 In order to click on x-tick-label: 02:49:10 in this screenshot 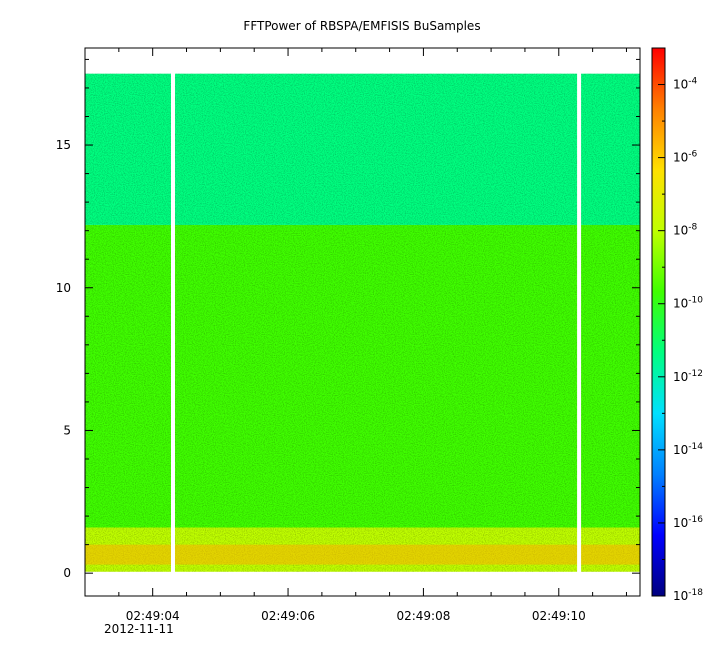, I will do `click(559, 616)`.